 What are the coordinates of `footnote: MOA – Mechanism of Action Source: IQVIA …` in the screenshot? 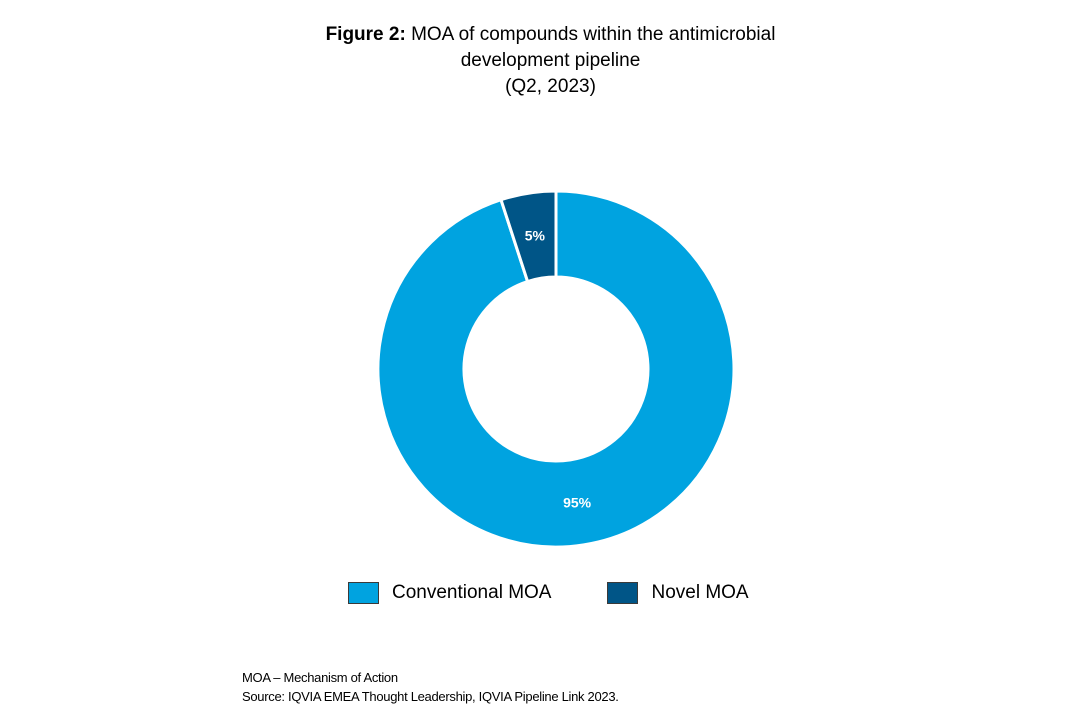 It's located at (430, 687).